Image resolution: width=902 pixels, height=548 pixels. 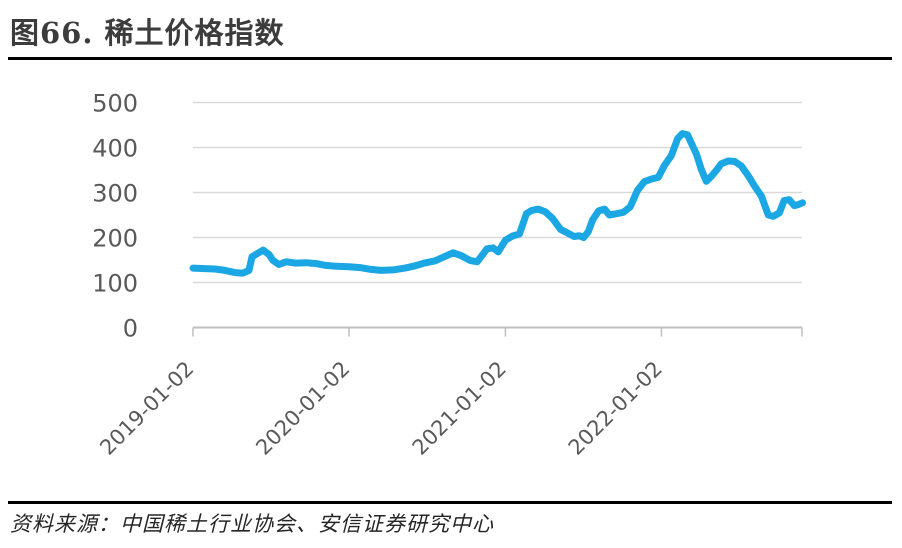 I want to click on y-tick-label: 0, so click(x=130, y=329).